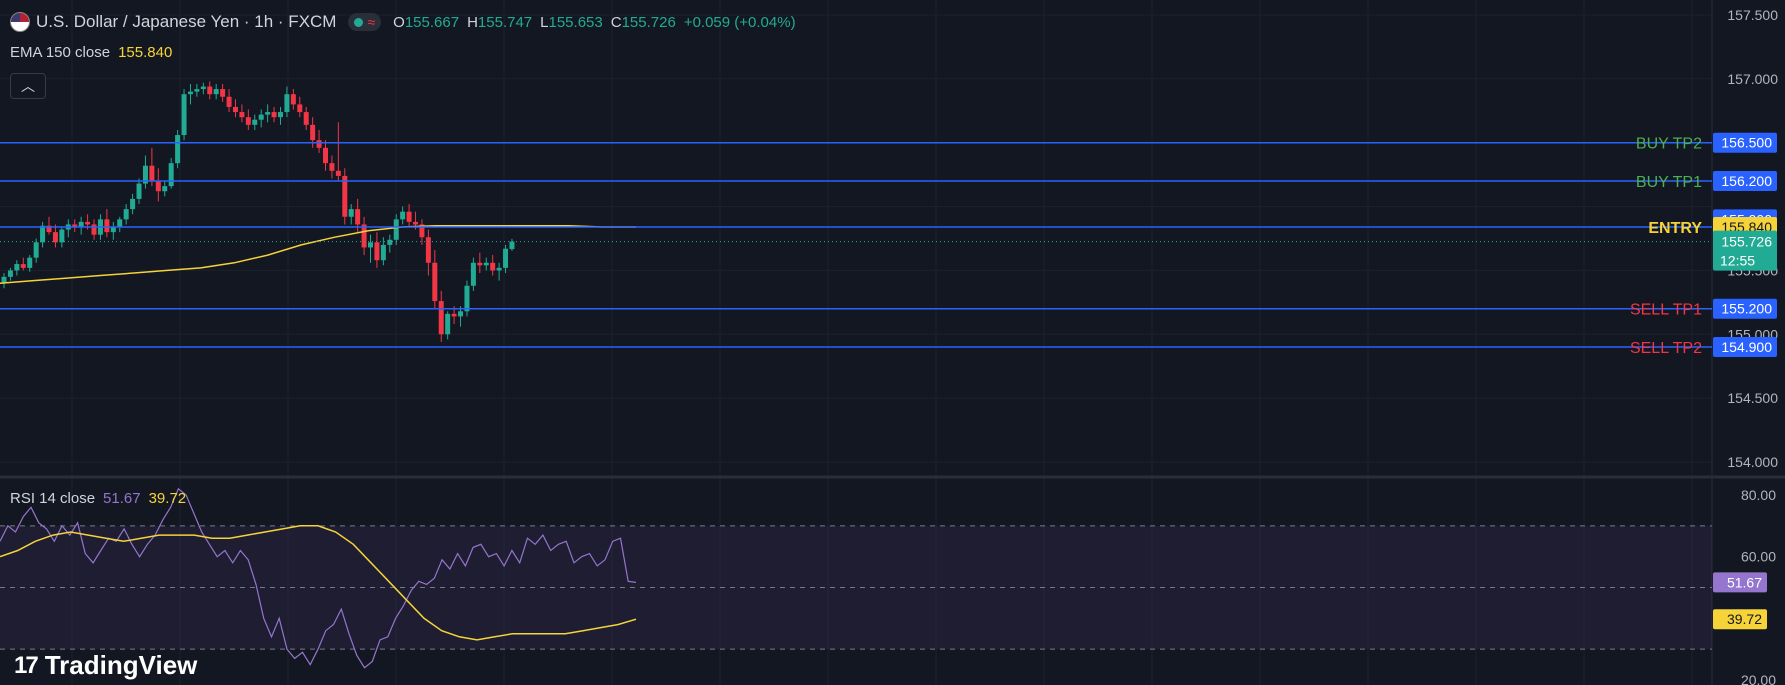 This screenshot has height=685, width=1785. I want to click on tradingview-logo-mark: 17, so click(26, 665).